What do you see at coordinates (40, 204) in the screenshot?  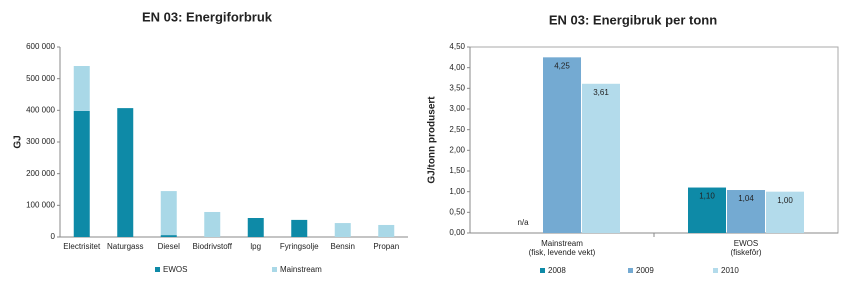 I see `y-tick-label: 100 000` at bounding box center [40, 204].